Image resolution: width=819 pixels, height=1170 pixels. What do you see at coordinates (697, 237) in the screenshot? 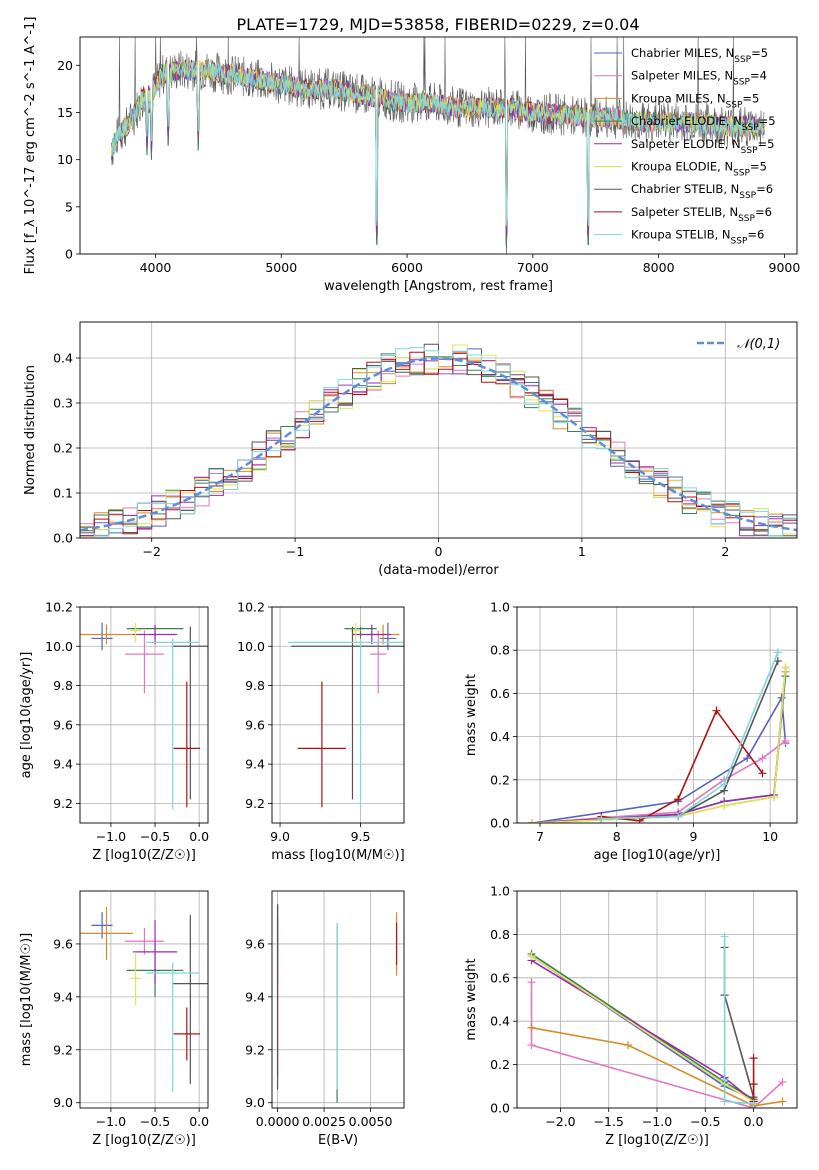
I see `legend-label: Kroupa STELIB, NSSP=6` at bounding box center [697, 237].